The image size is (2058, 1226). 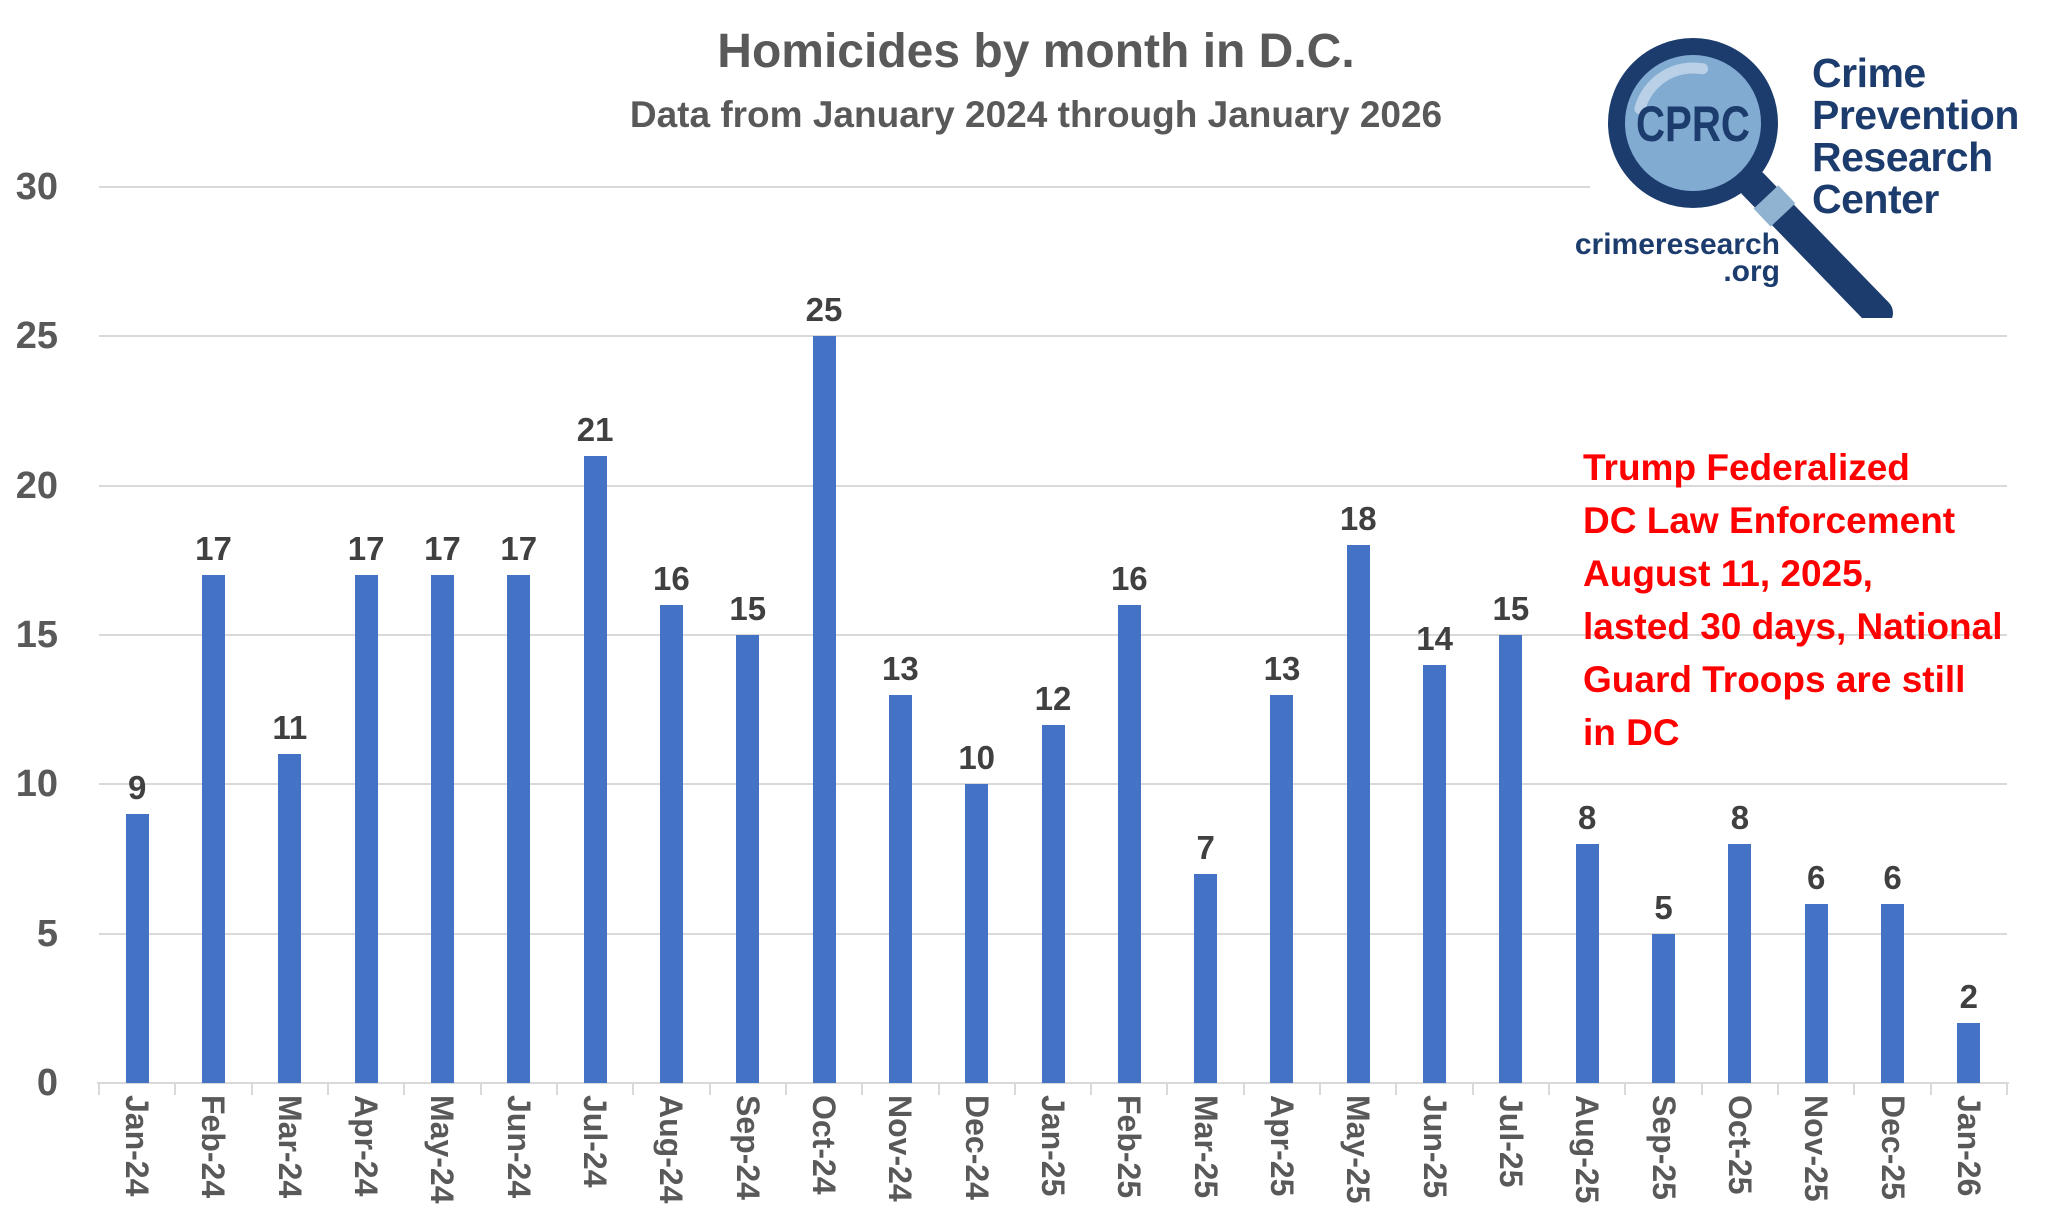 I want to click on x-axis-label: Sep-25, so click(x=1663, y=1147).